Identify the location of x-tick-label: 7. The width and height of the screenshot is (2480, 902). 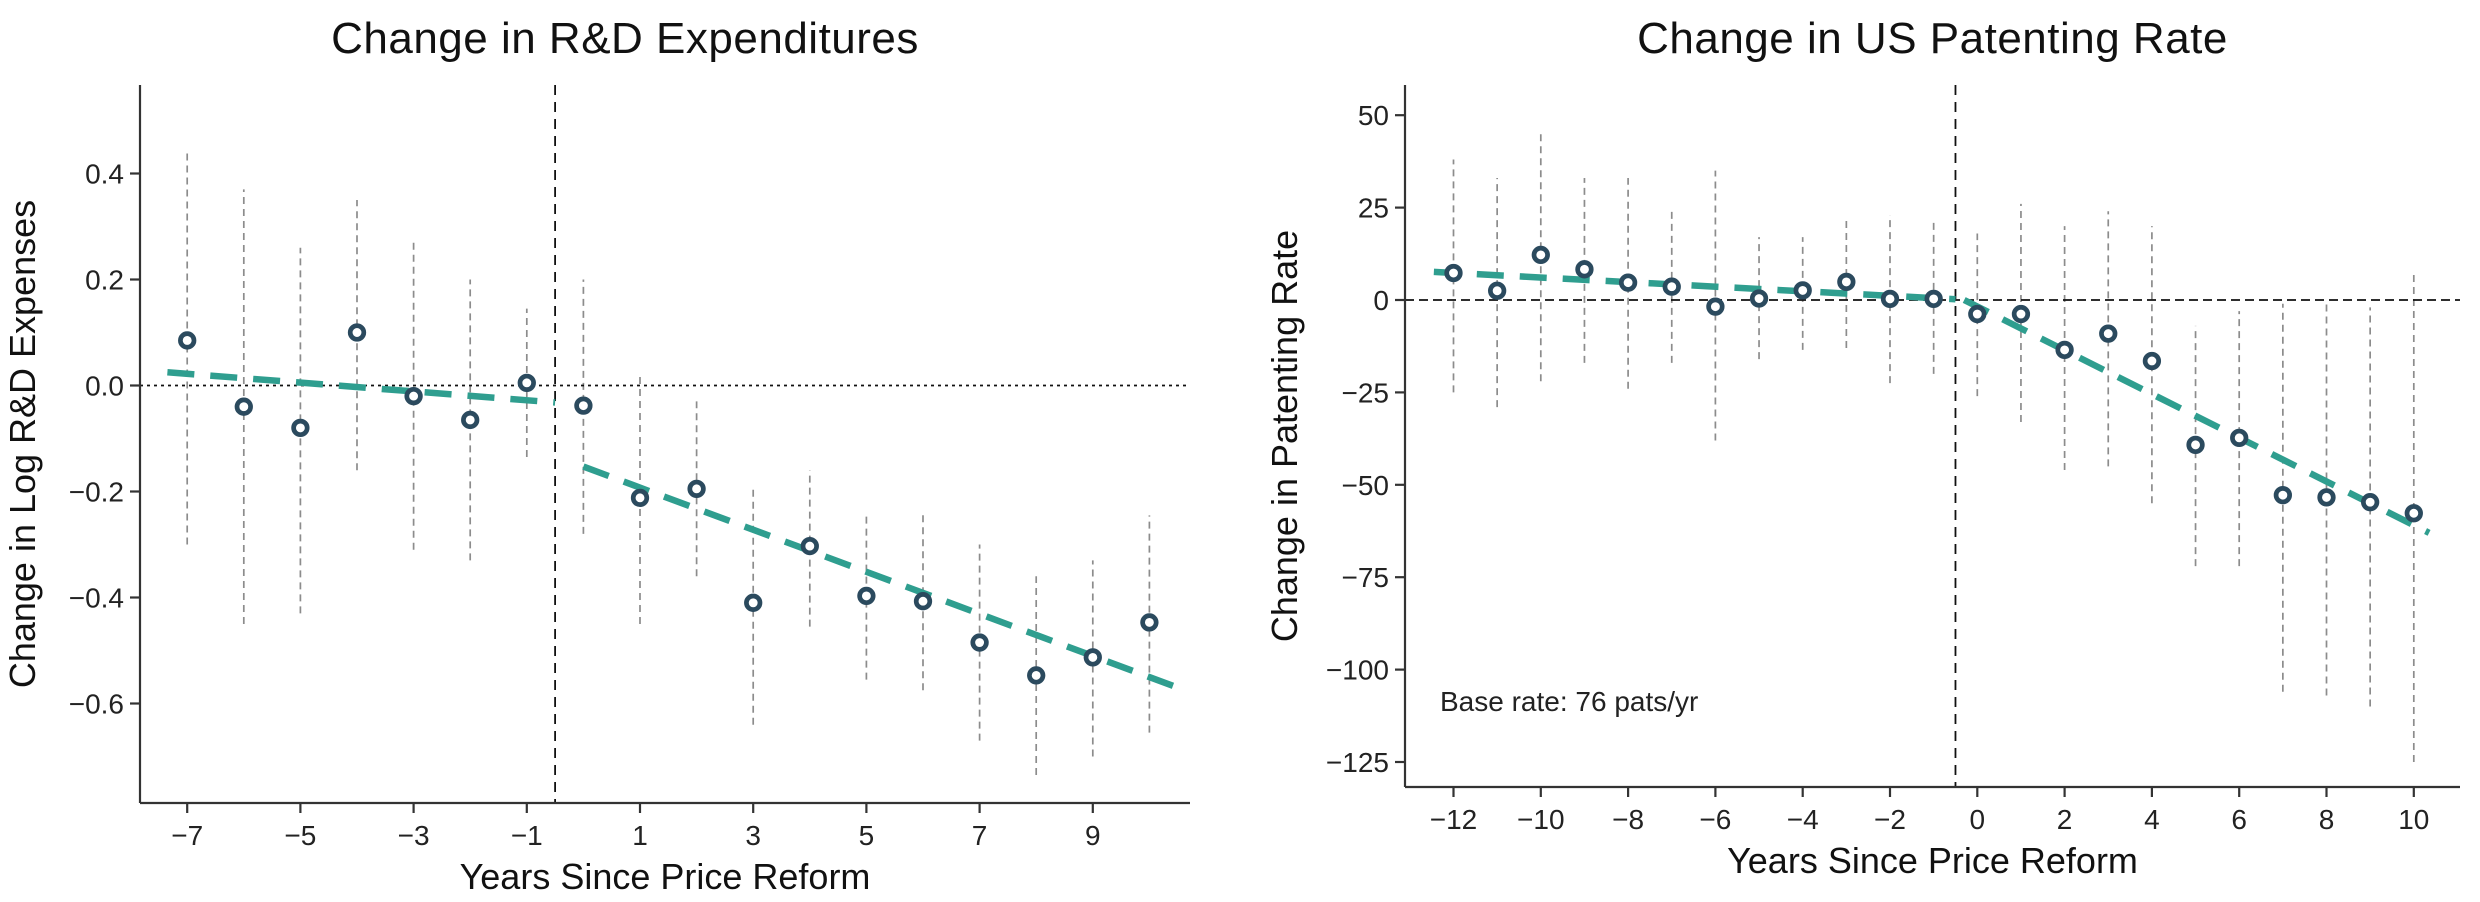
(980, 835).